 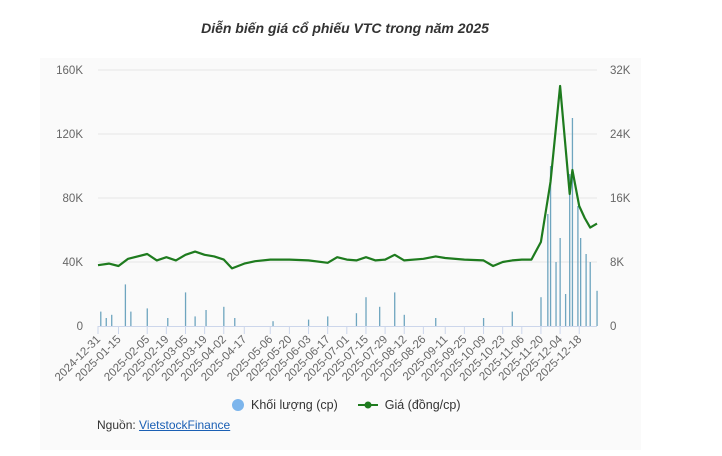 What do you see at coordinates (620, 135) in the screenshot?
I see `y-right-tick-label: 24K` at bounding box center [620, 135].